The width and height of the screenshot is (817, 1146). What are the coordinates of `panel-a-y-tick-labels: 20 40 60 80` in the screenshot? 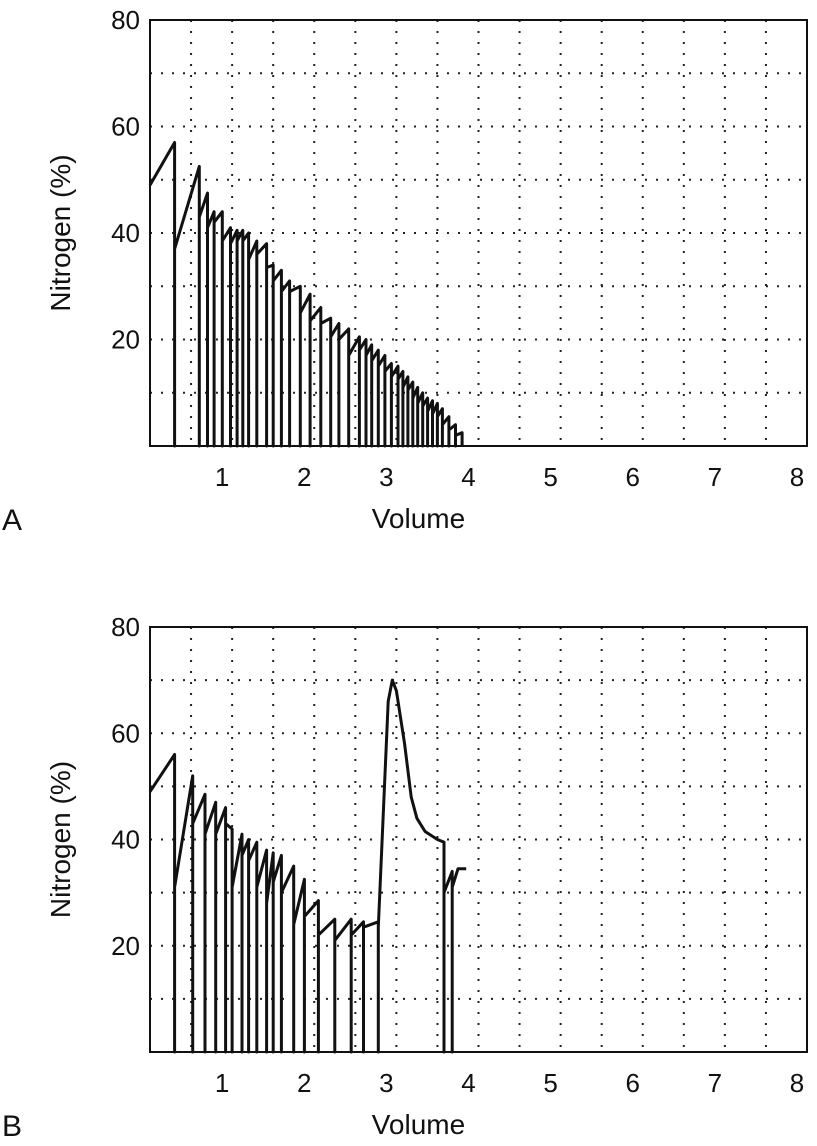 It's located at (125, 180).